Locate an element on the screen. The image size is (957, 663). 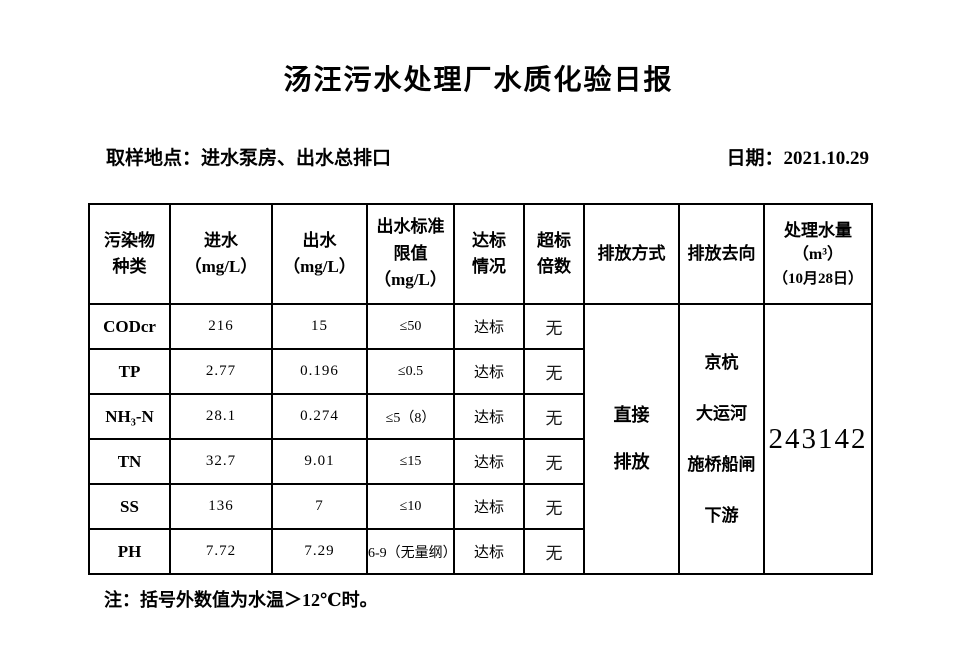
cell-influent: 136 is located at coordinates (221, 506).